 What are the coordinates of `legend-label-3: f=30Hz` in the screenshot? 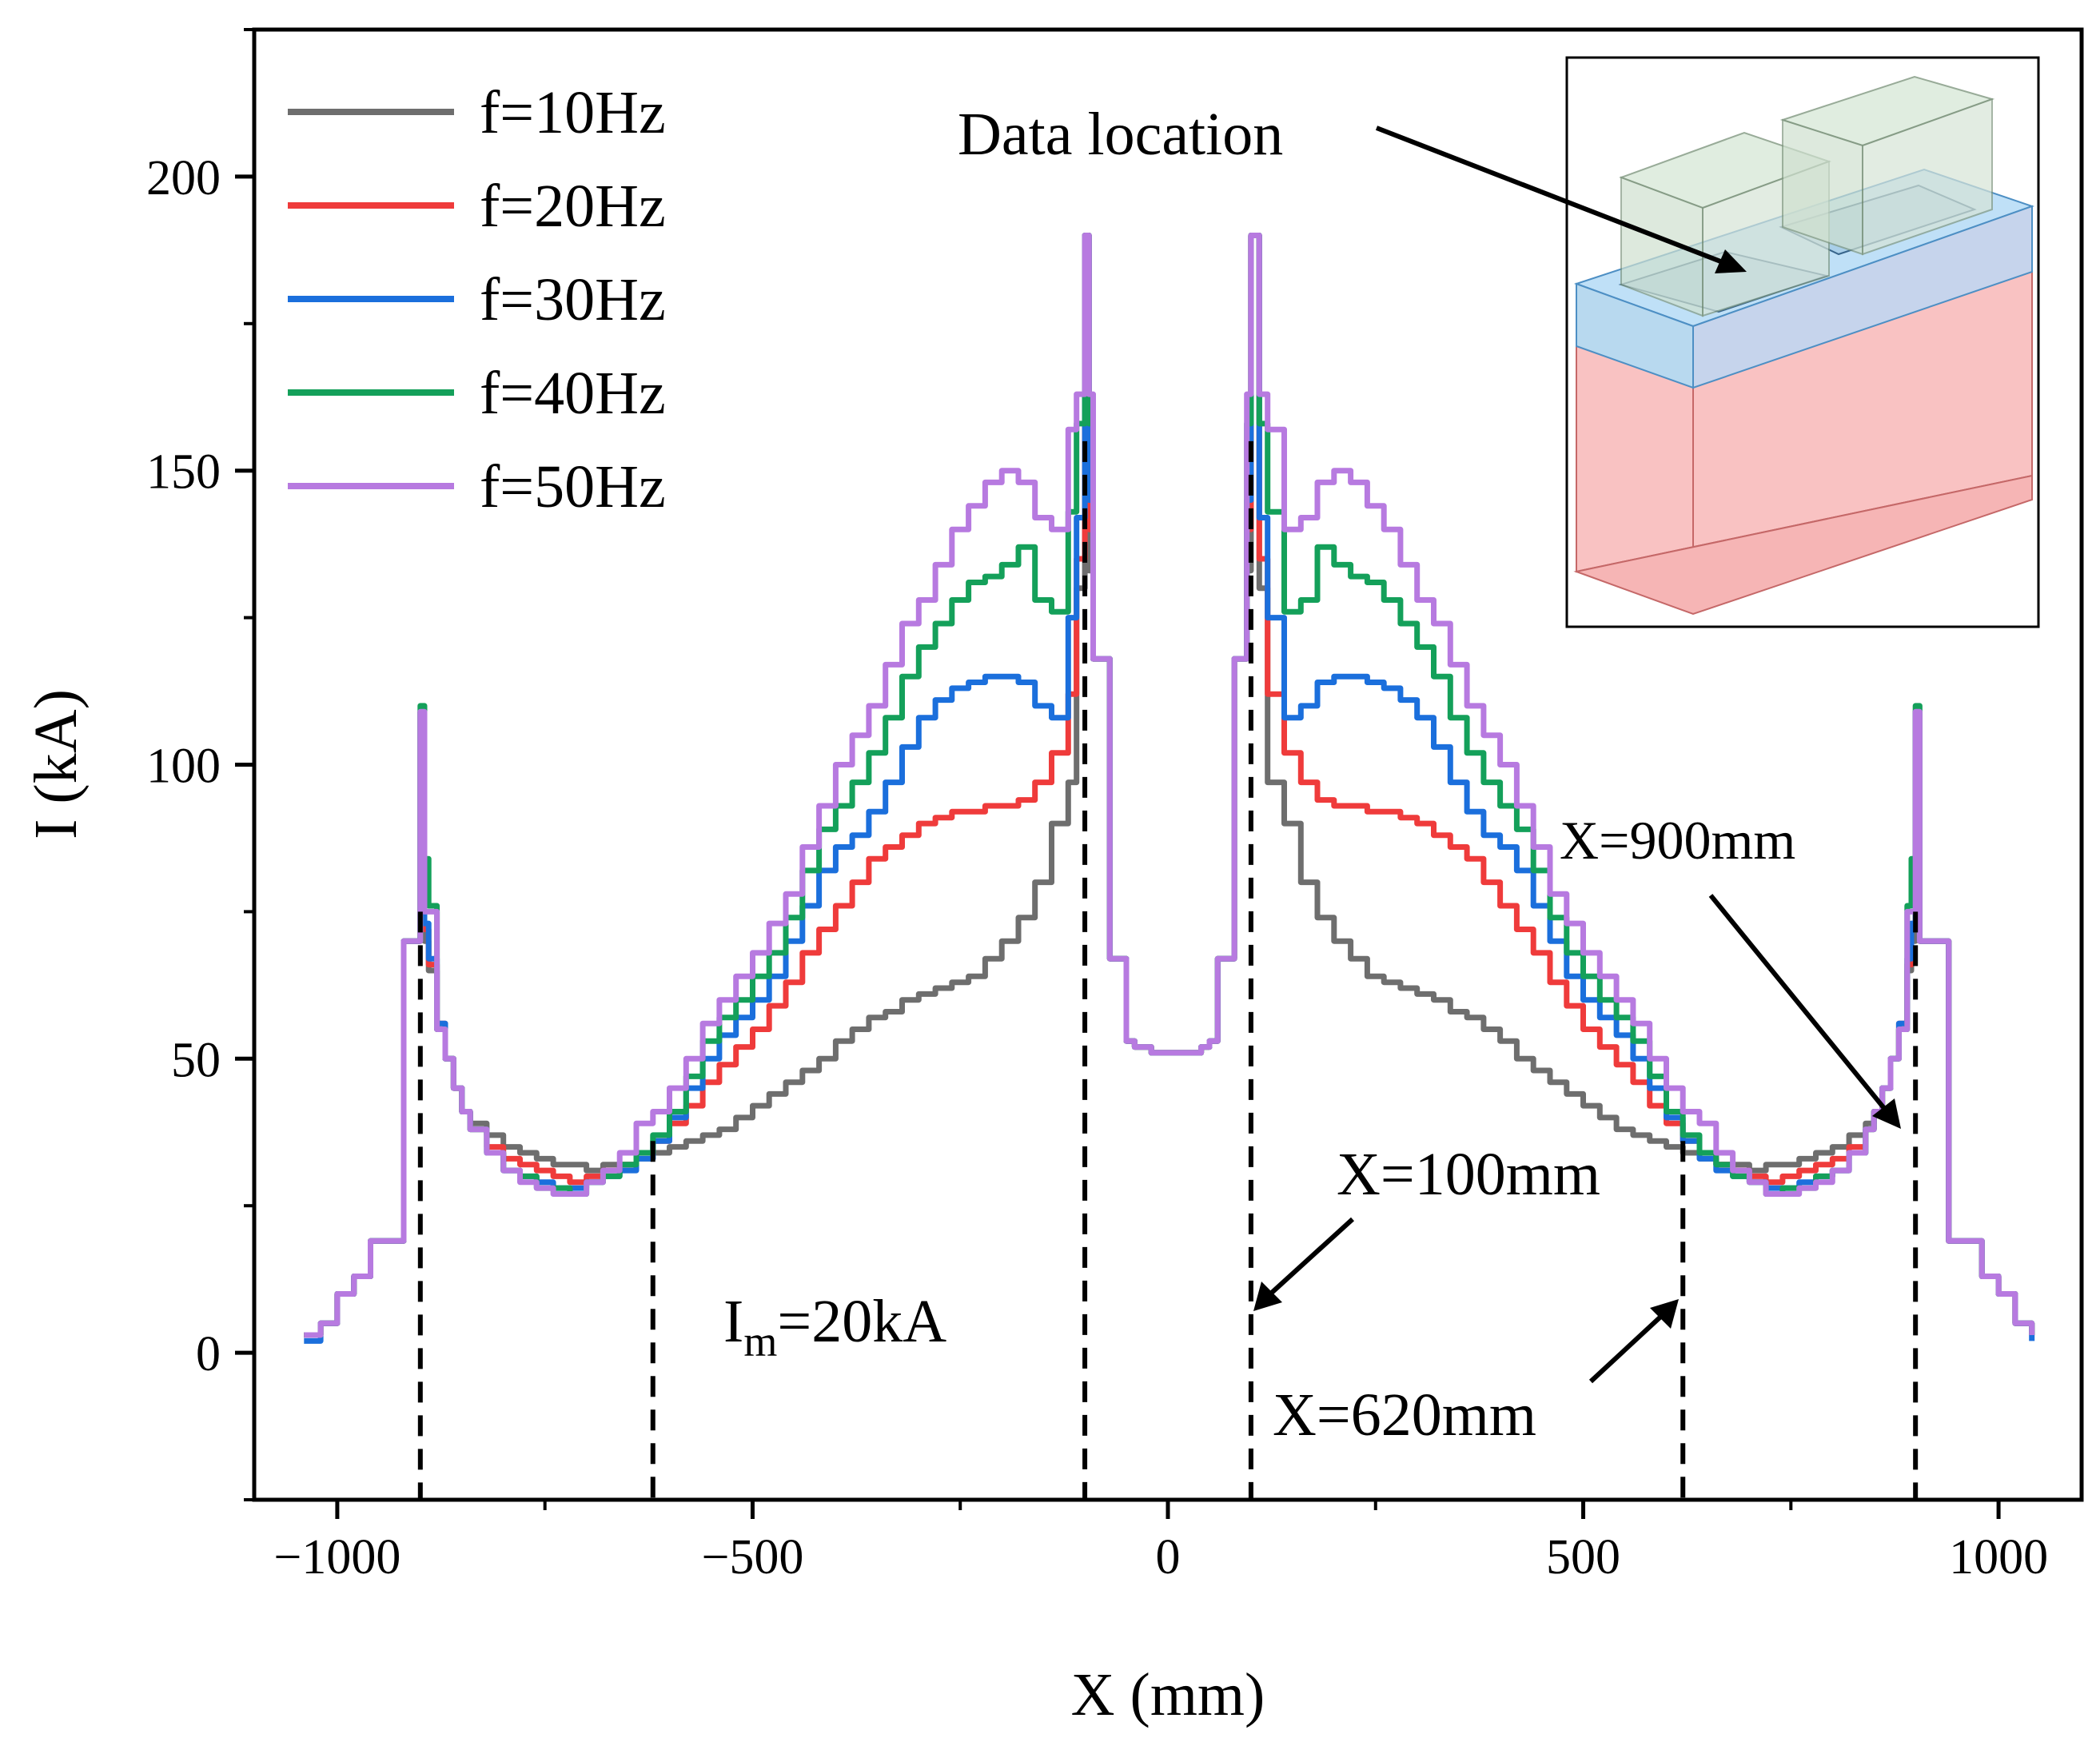 It's located at (573, 299).